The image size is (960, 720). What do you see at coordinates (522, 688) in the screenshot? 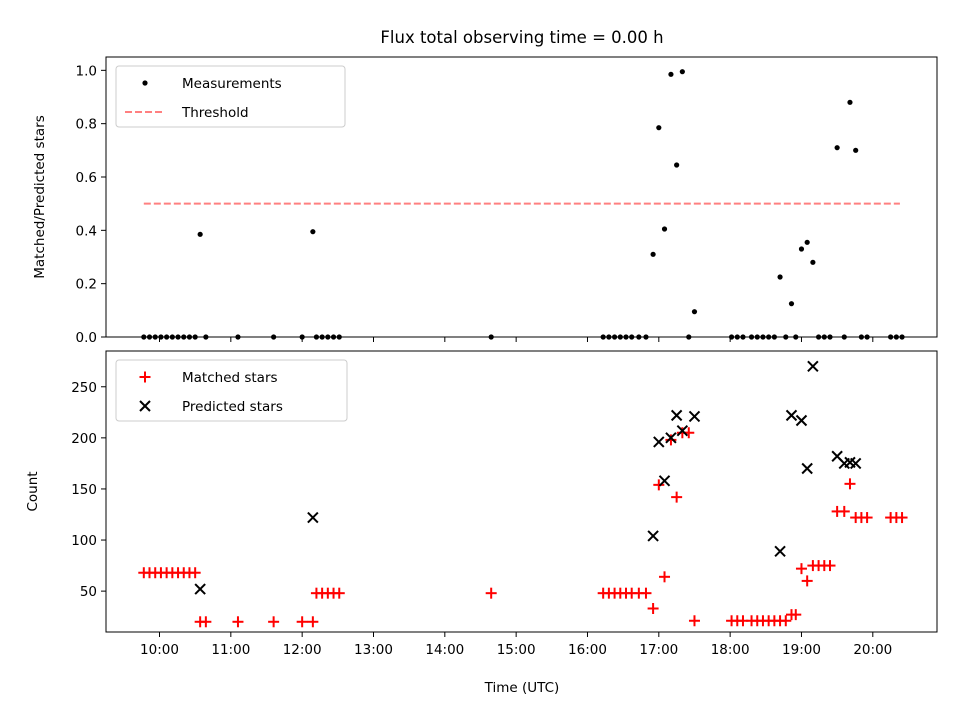
I see `x-axis-label: Time (UTC)` at bounding box center [522, 688].